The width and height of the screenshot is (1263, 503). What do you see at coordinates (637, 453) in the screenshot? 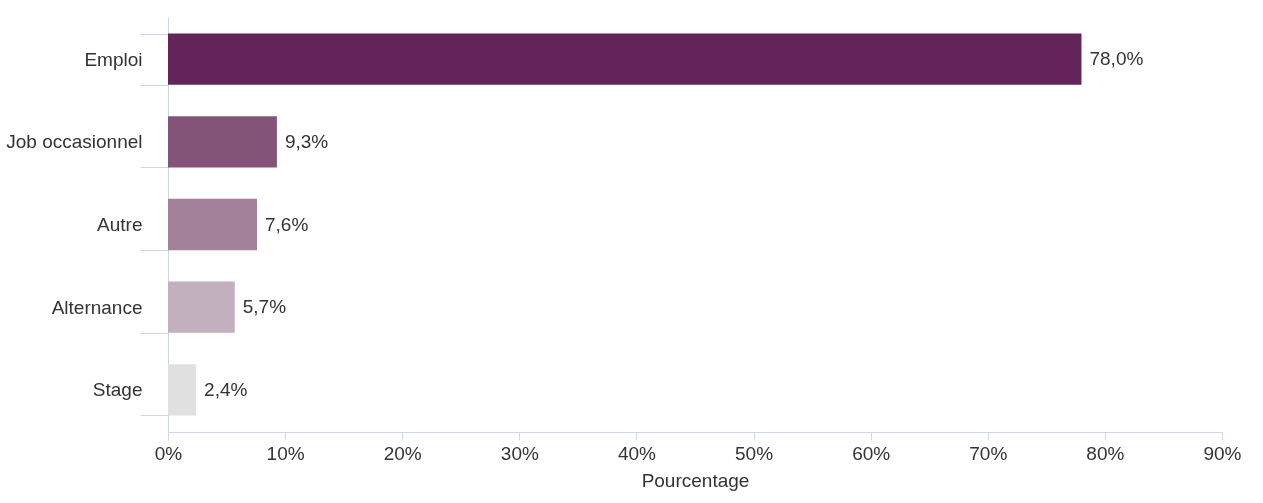
I see `x-tick-label: 40%` at bounding box center [637, 453].